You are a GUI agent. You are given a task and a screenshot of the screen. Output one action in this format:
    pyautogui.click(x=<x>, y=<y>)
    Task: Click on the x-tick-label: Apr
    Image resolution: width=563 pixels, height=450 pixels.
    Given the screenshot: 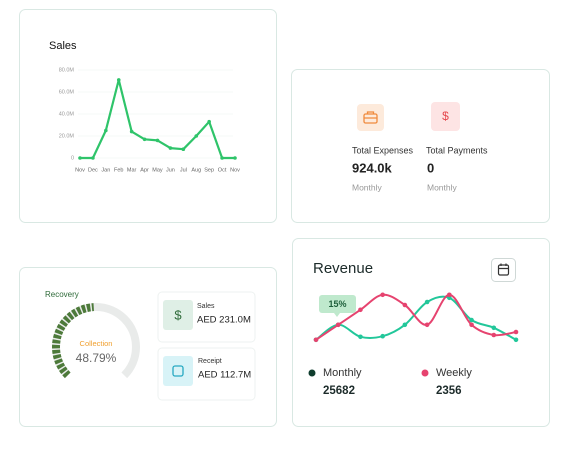 What is the action you would take?
    pyautogui.click(x=144, y=170)
    